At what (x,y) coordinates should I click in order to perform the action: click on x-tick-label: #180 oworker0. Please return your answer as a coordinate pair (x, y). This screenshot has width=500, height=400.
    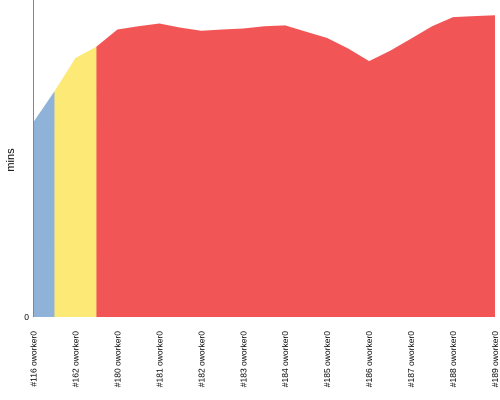
    Looking at the image, I should click on (117, 359).